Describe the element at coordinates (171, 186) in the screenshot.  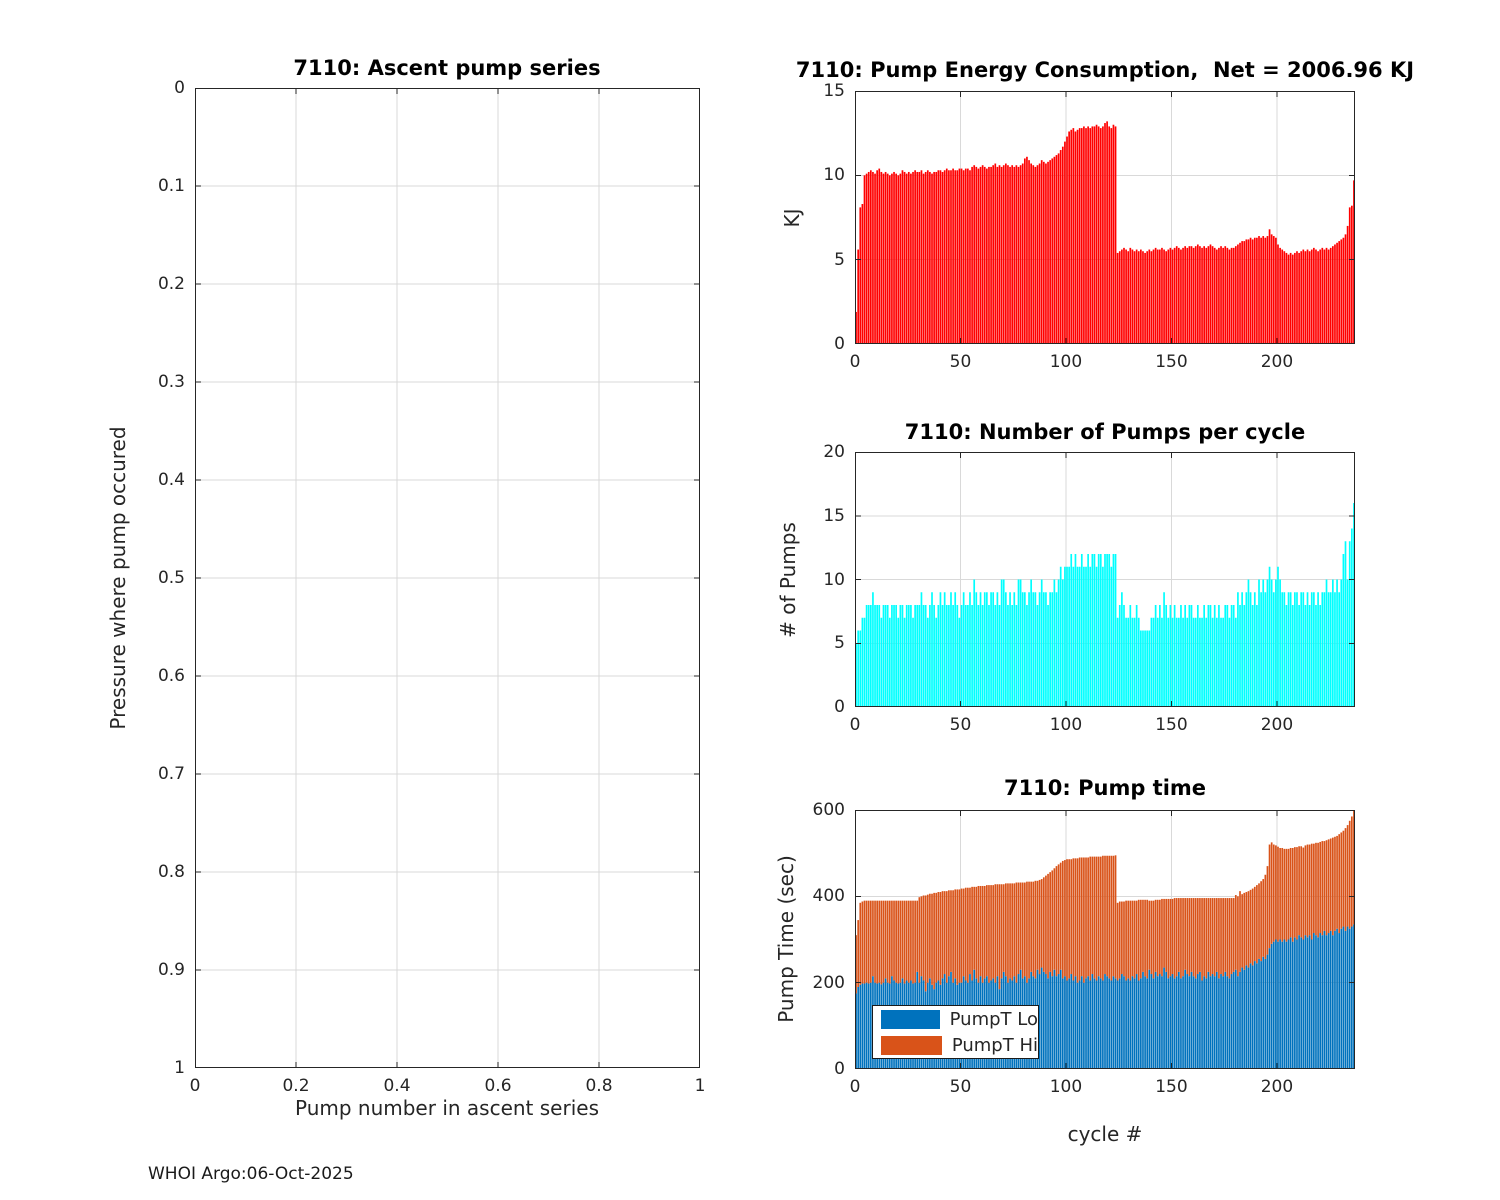
I see `ascent-y-tick-label: 0.1` at that location.